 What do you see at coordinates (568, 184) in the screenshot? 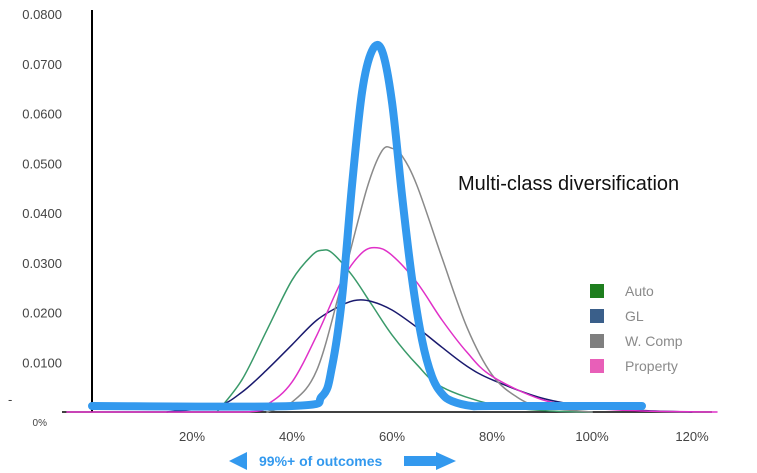
I see `curve-annotation: Multi-class diversification` at bounding box center [568, 184].